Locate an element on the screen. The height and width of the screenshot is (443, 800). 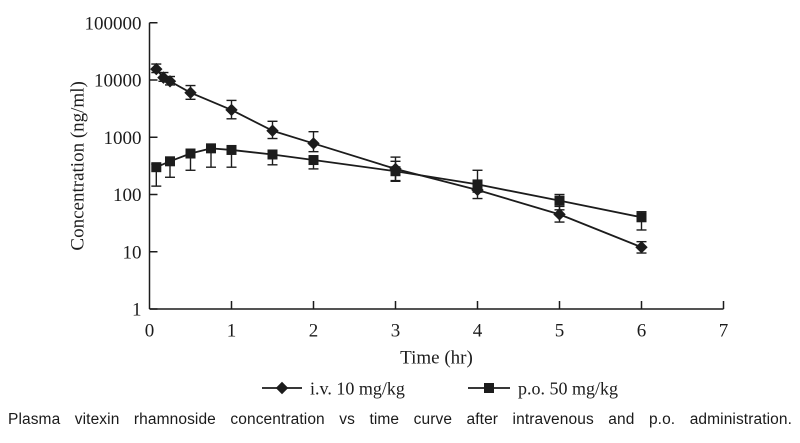
x-tick-label: 6 is located at coordinates (642, 331).